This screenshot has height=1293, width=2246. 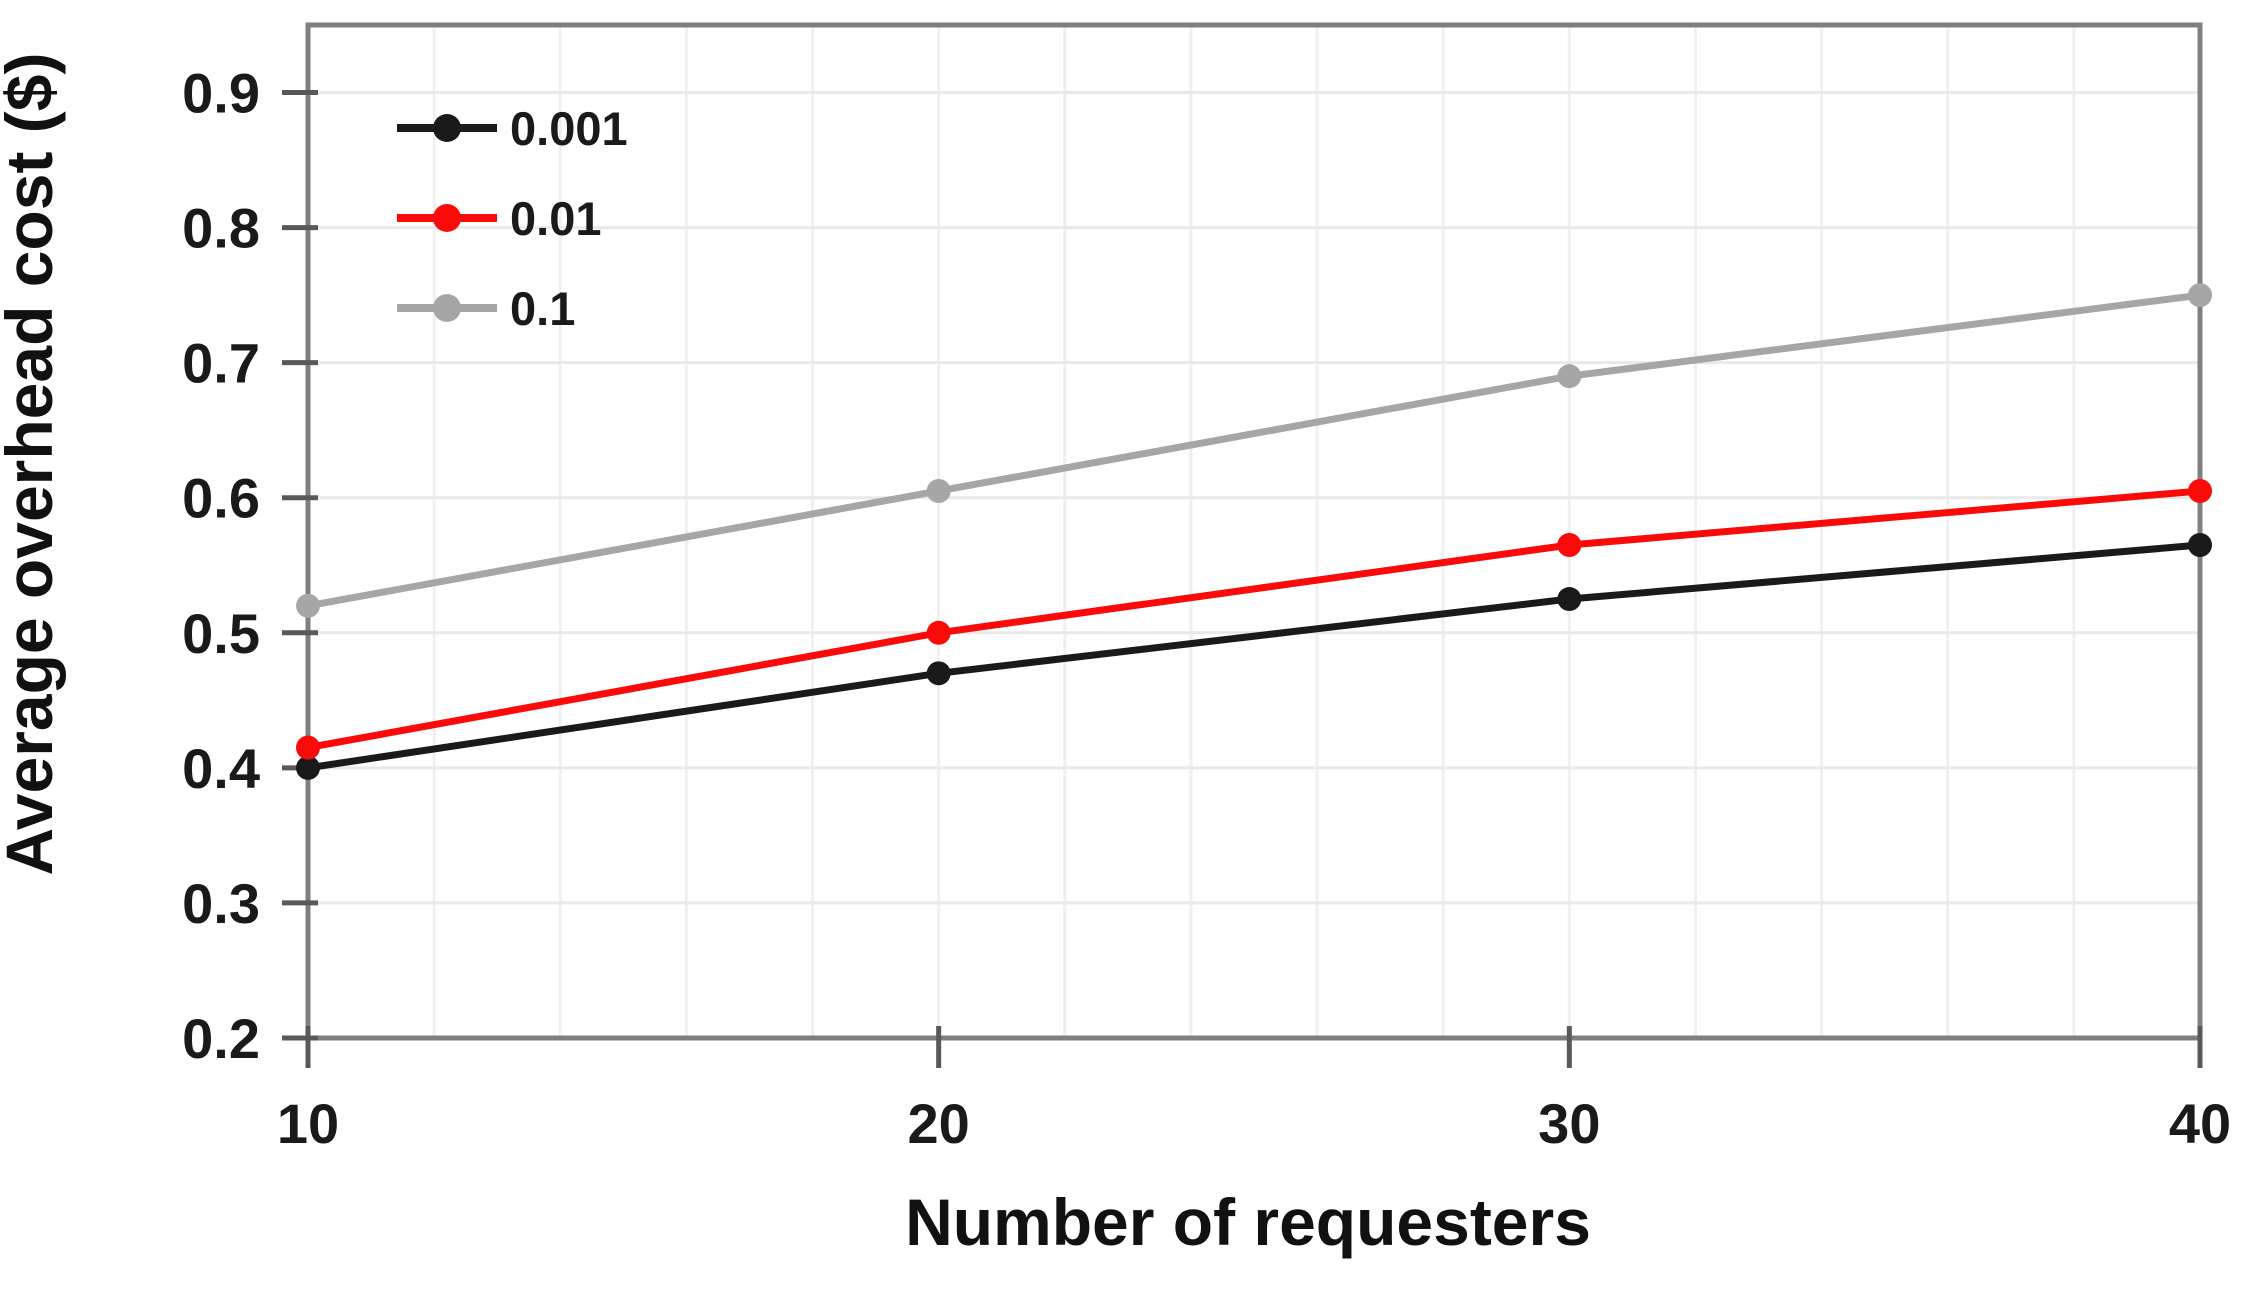 I want to click on legend-item-0.1: 0.1, so click(x=486, y=308).